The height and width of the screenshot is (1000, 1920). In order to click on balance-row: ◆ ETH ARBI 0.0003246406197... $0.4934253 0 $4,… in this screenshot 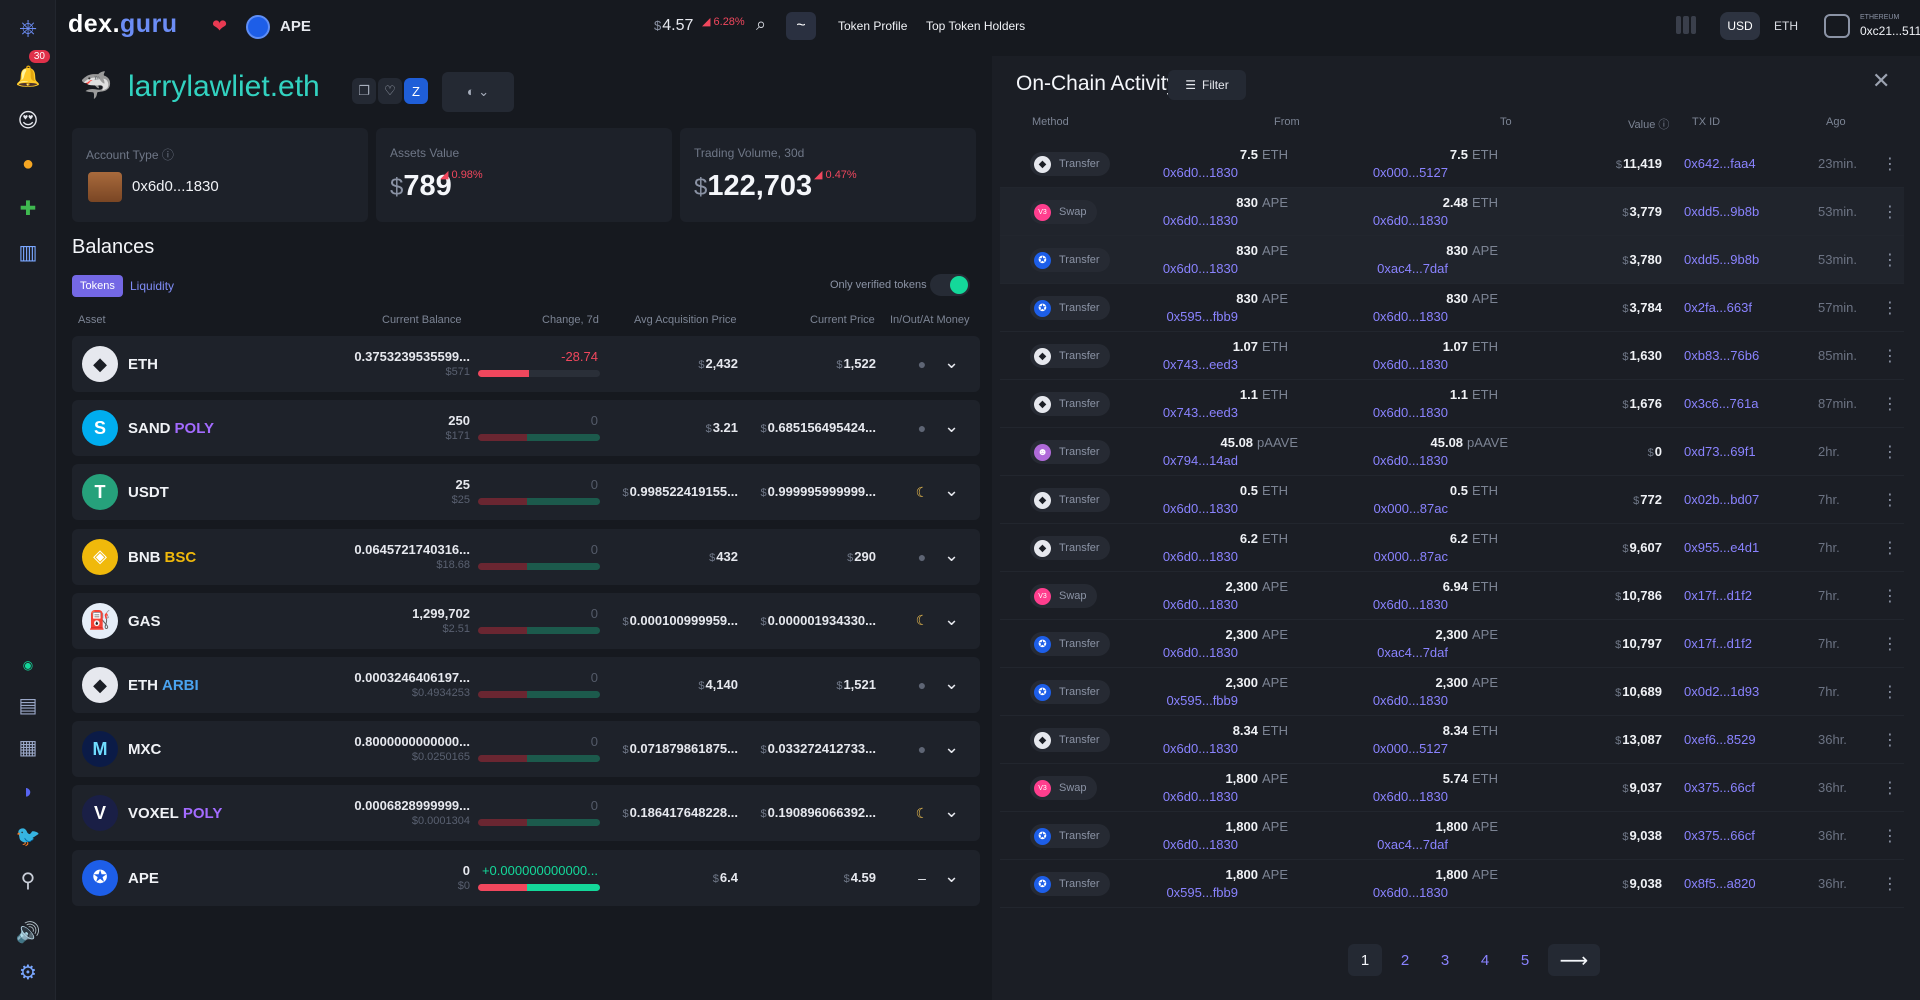, I will do `click(526, 685)`.